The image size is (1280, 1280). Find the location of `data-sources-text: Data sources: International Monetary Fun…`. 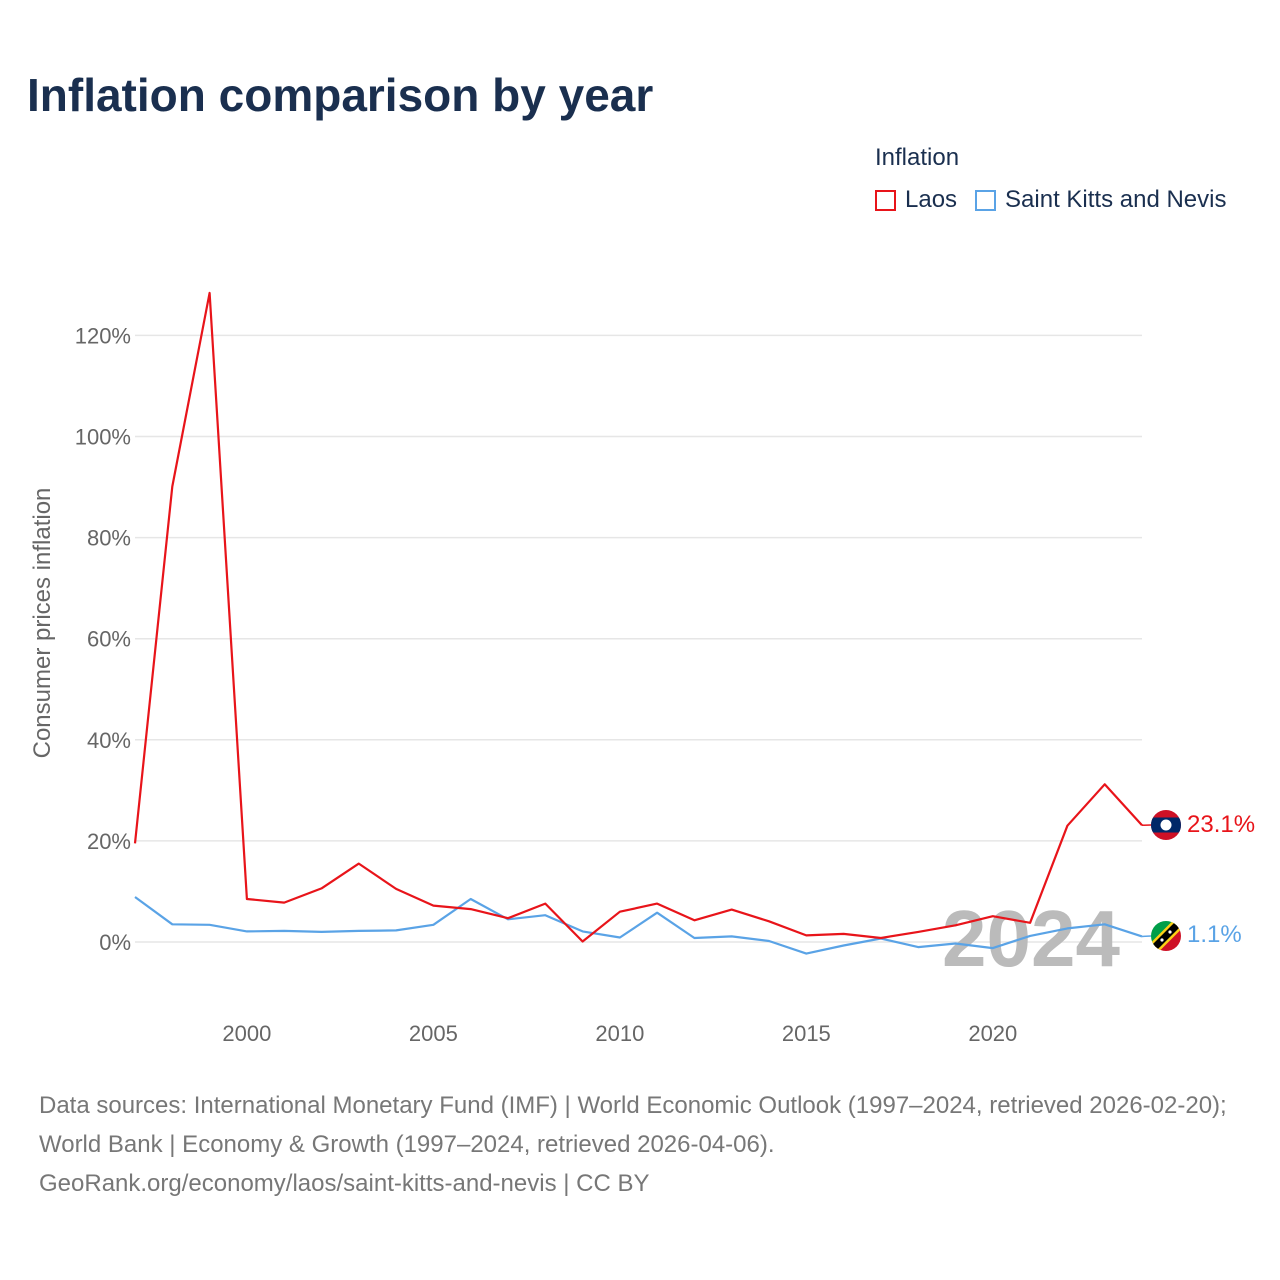

data-sources-text: Data sources: International Monetary Fun… is located at coordinates (633, 1125).